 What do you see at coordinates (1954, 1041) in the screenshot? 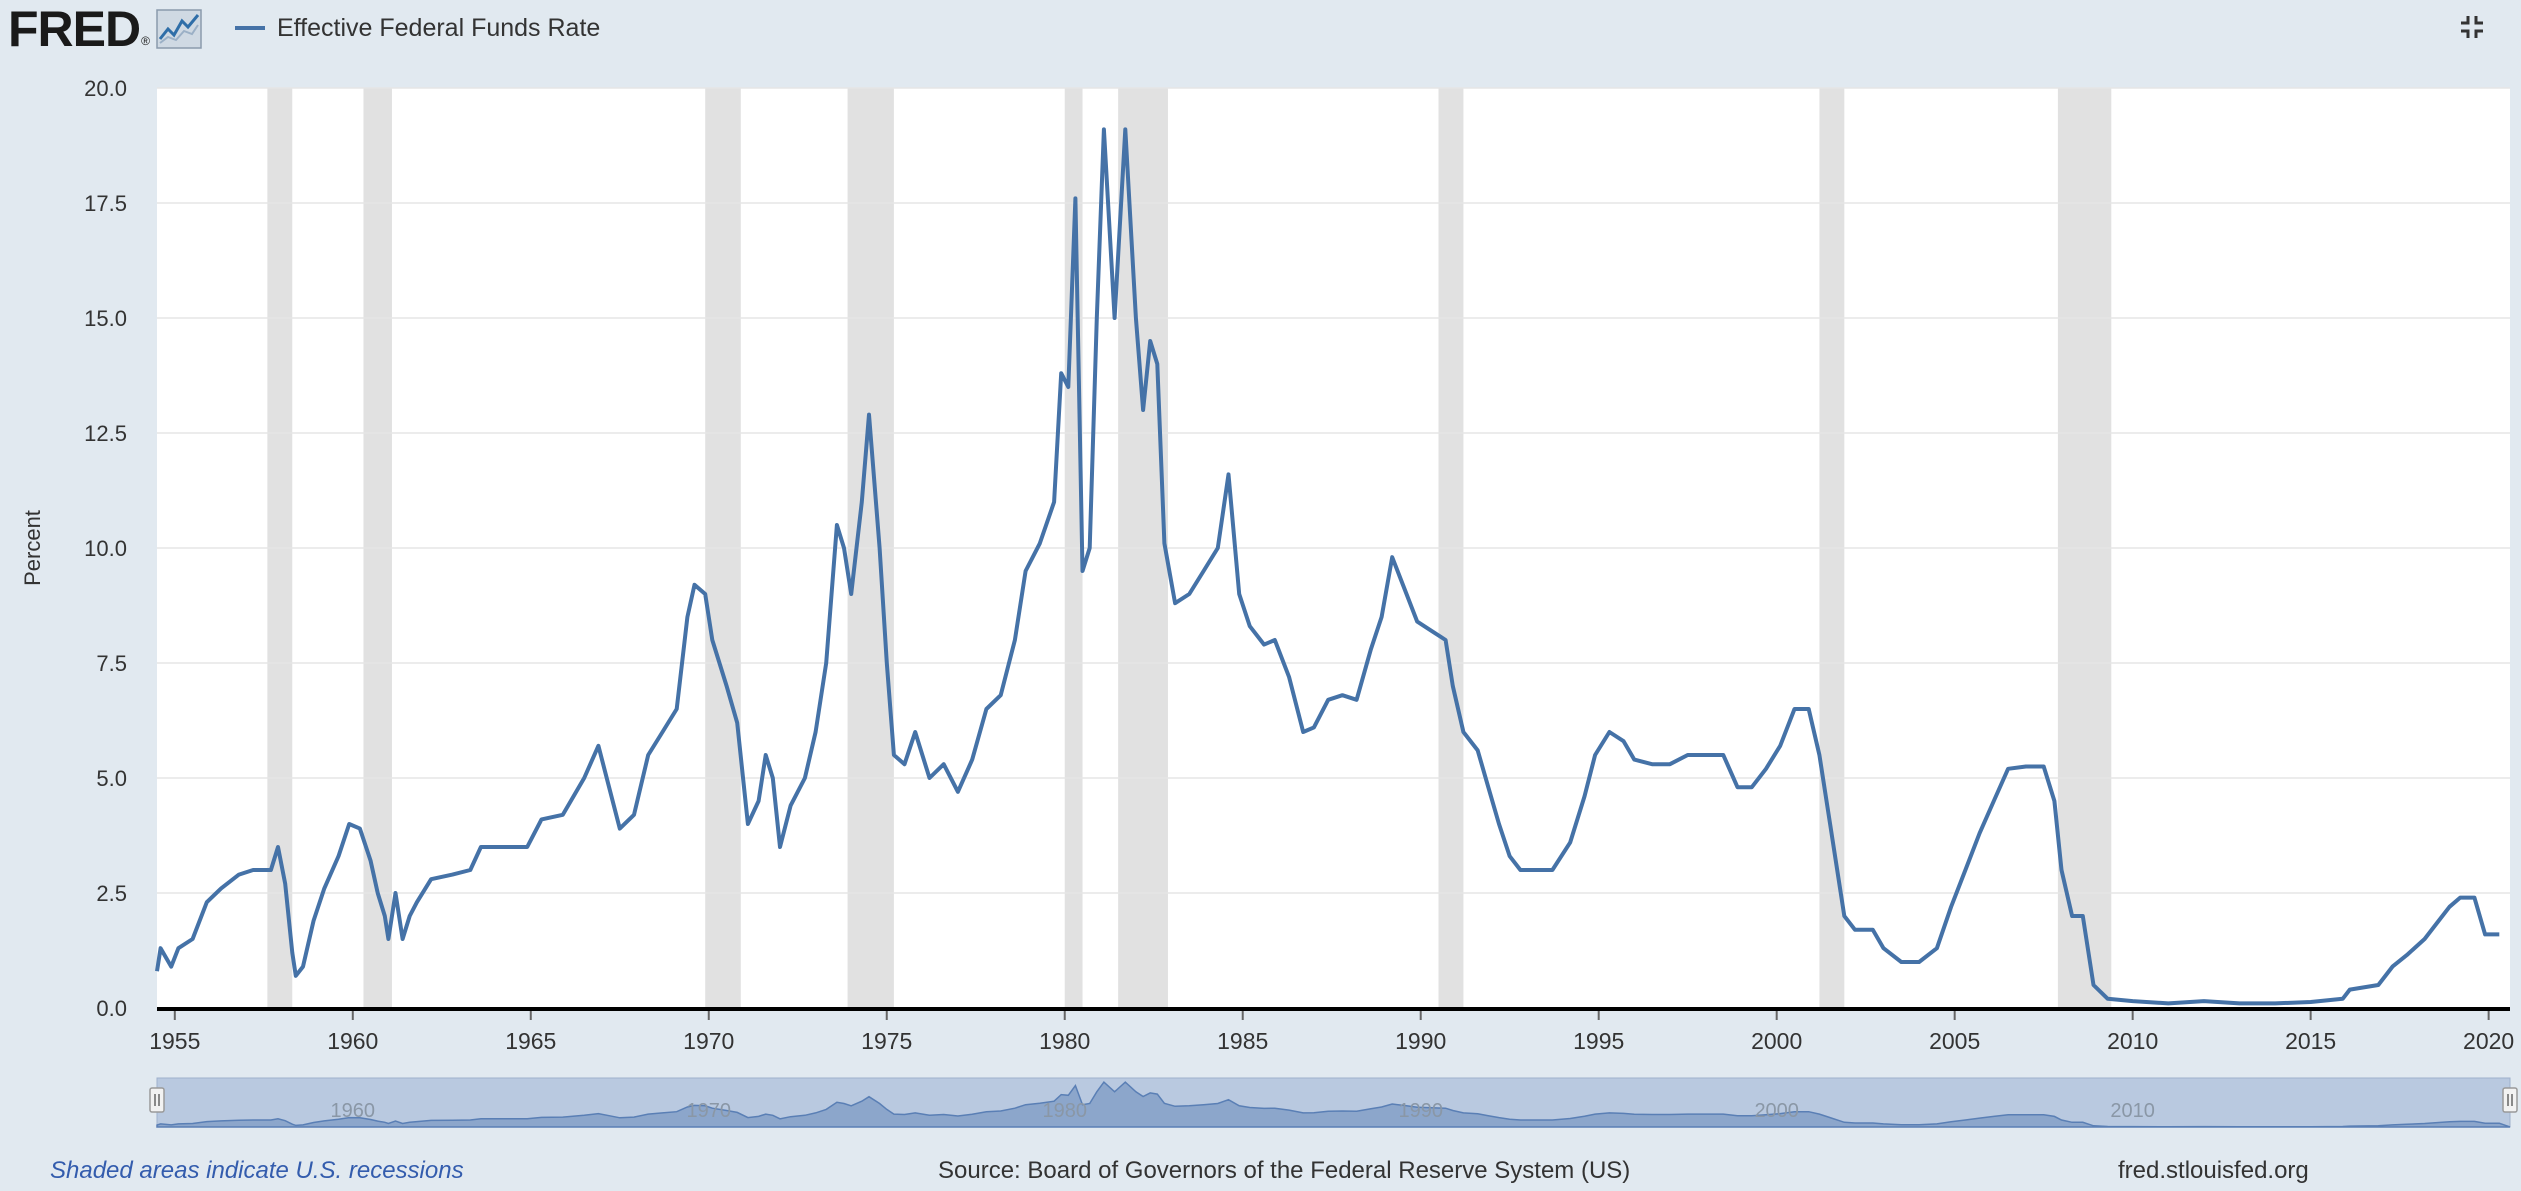
I see `x-tick-label: 2005` at bounding box center [1954, 1041].